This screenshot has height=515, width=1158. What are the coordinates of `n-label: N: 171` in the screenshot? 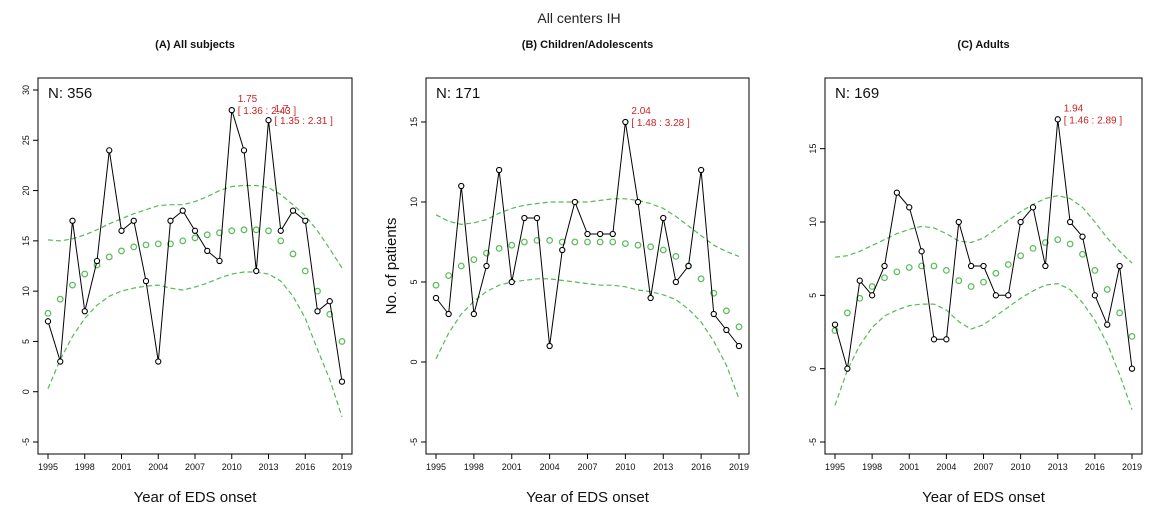 It's located at (458, 93).